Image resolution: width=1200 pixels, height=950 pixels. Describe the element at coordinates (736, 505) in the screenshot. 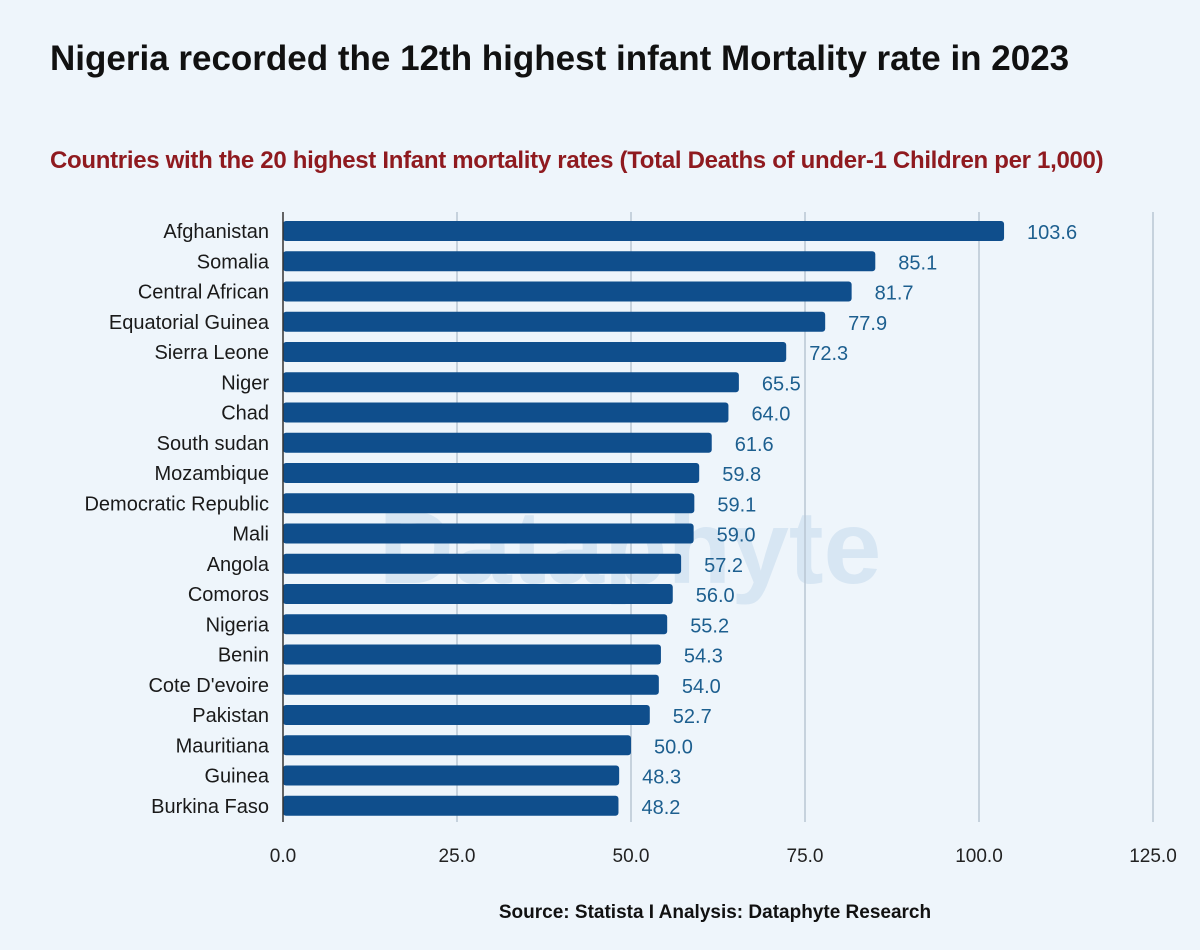

I see `data-label: 59.1` at that location.